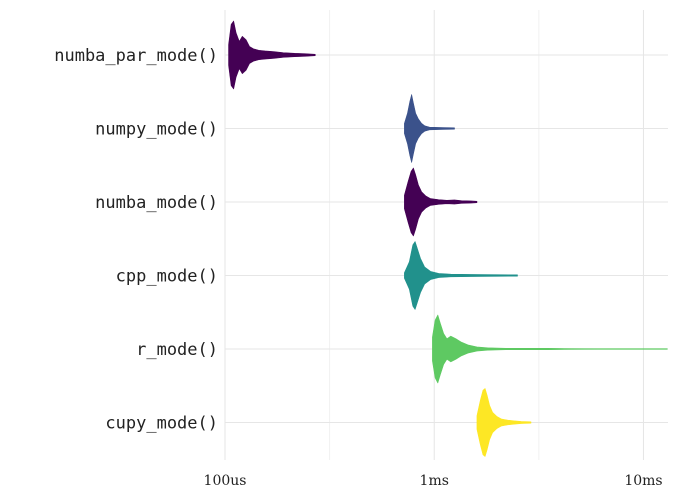 This screenshot has height=500, width=680. Describe the element at coordinates (225, 481) in the screenshot. I see `x-tick-label: 100us` at that location.